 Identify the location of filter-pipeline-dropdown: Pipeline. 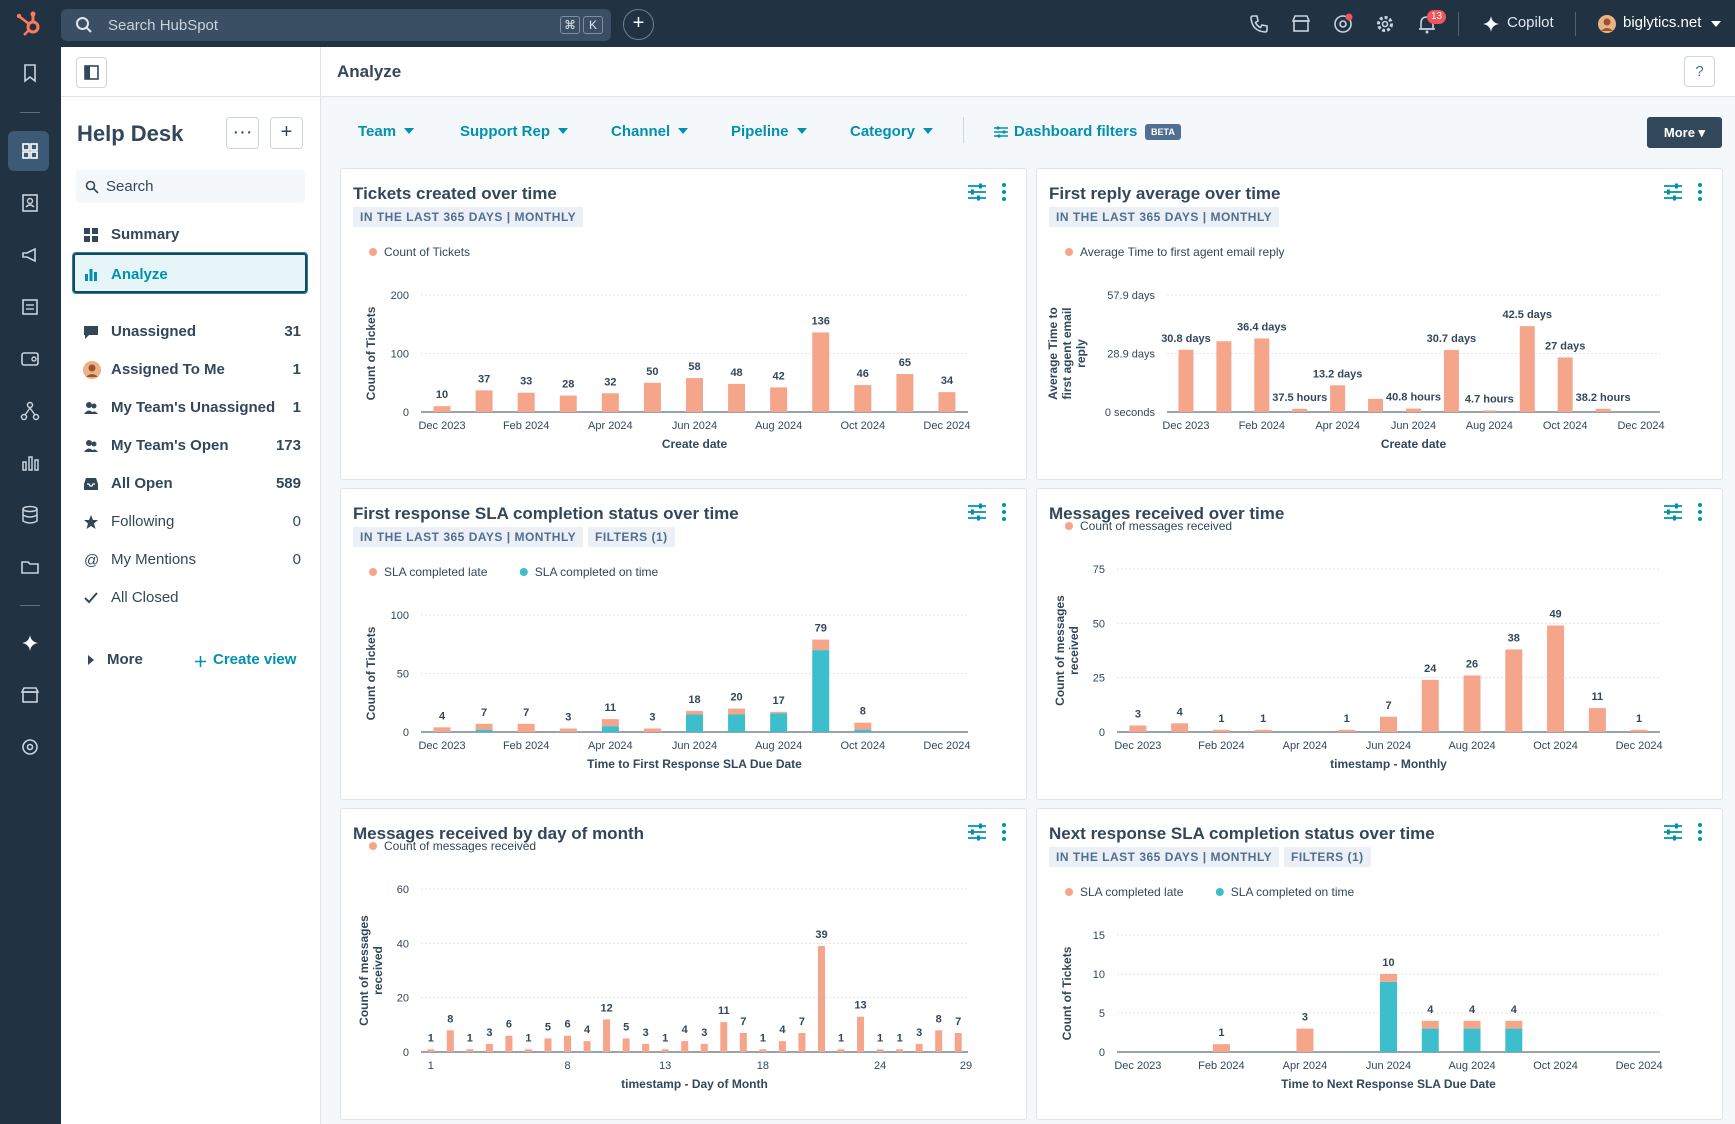
(769, 131).